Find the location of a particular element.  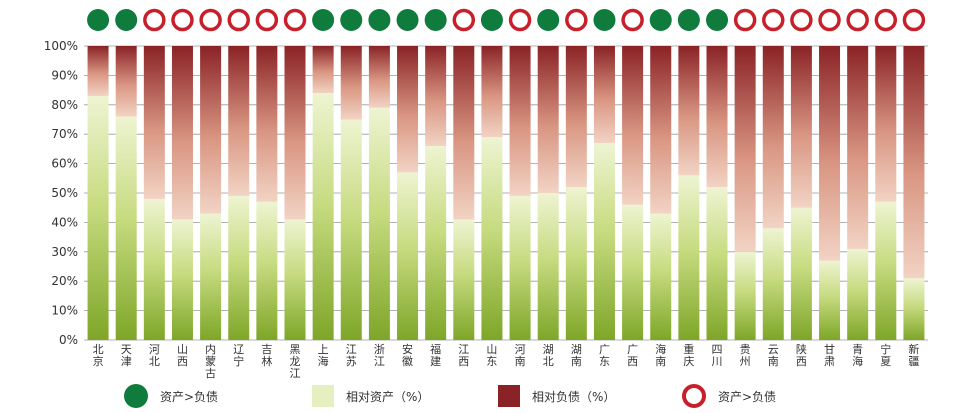

x-tick-label: 青海 is located at coordinates (857, 355).